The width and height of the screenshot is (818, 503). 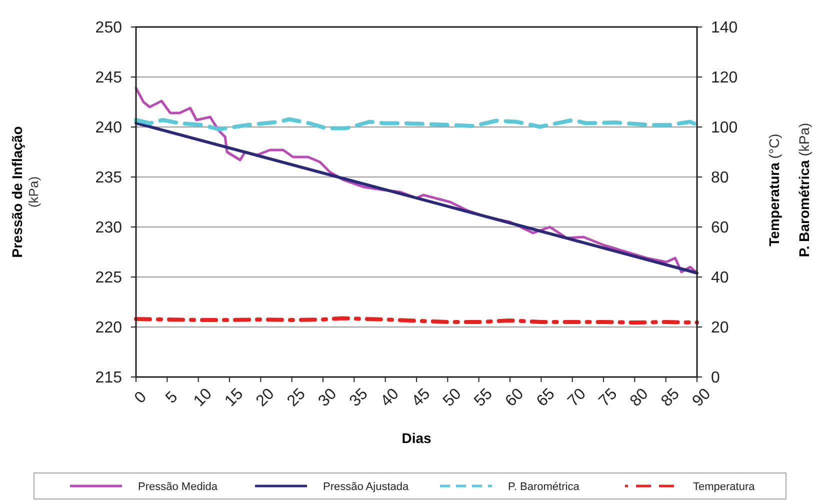 I want to click on y2-tick-label: 140, so click(x=724, y=28).